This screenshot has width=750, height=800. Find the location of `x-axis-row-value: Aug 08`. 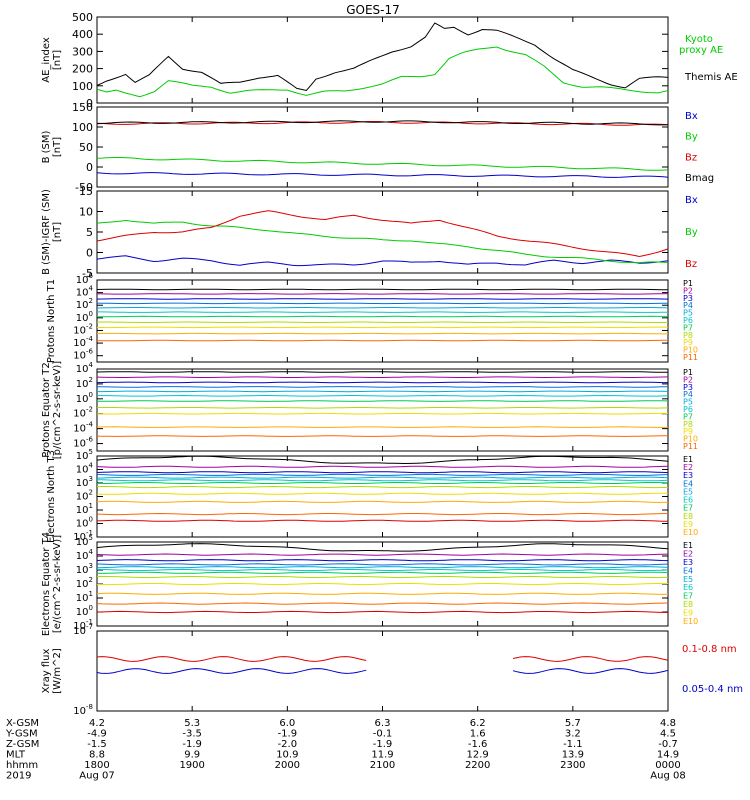

x-axis-row-value: Aug 08 is located at coordinates (667, 776).